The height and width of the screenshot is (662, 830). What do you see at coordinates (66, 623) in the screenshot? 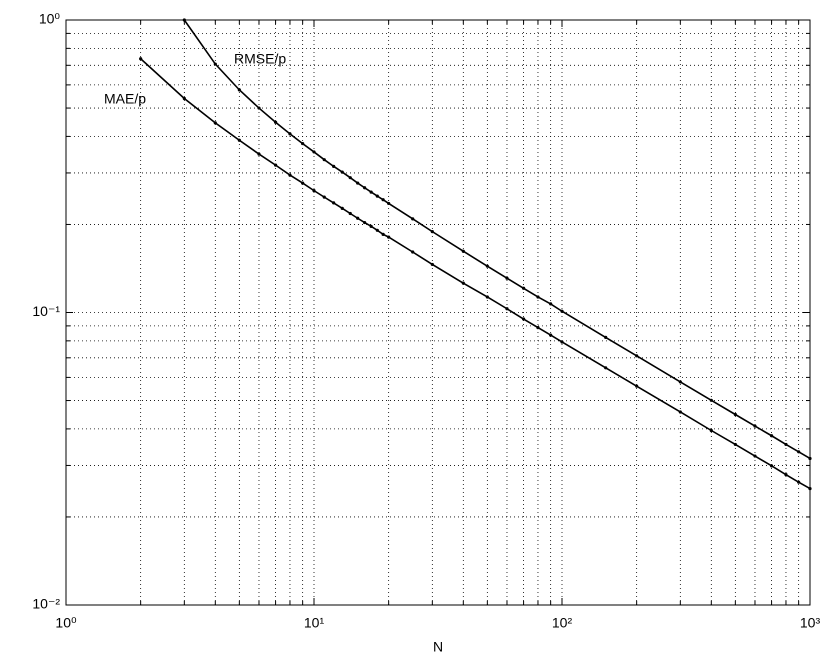
I see `x-tick-label: 10⁰` at bounding box center [66, 623].